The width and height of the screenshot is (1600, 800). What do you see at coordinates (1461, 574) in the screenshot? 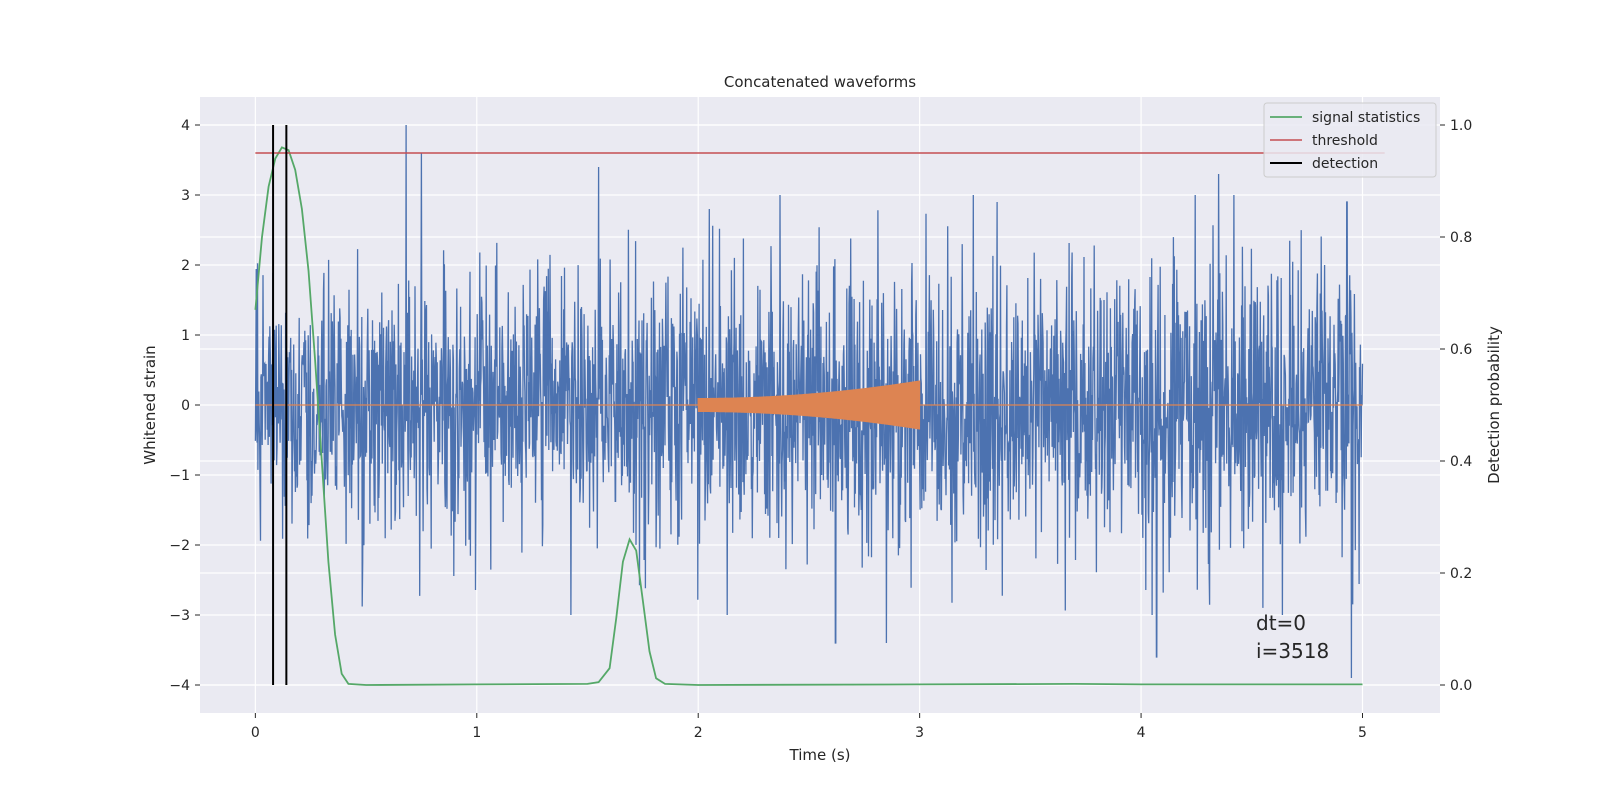
I see `y2-tick-label: 0.2` at bounding box center [1461, 574].